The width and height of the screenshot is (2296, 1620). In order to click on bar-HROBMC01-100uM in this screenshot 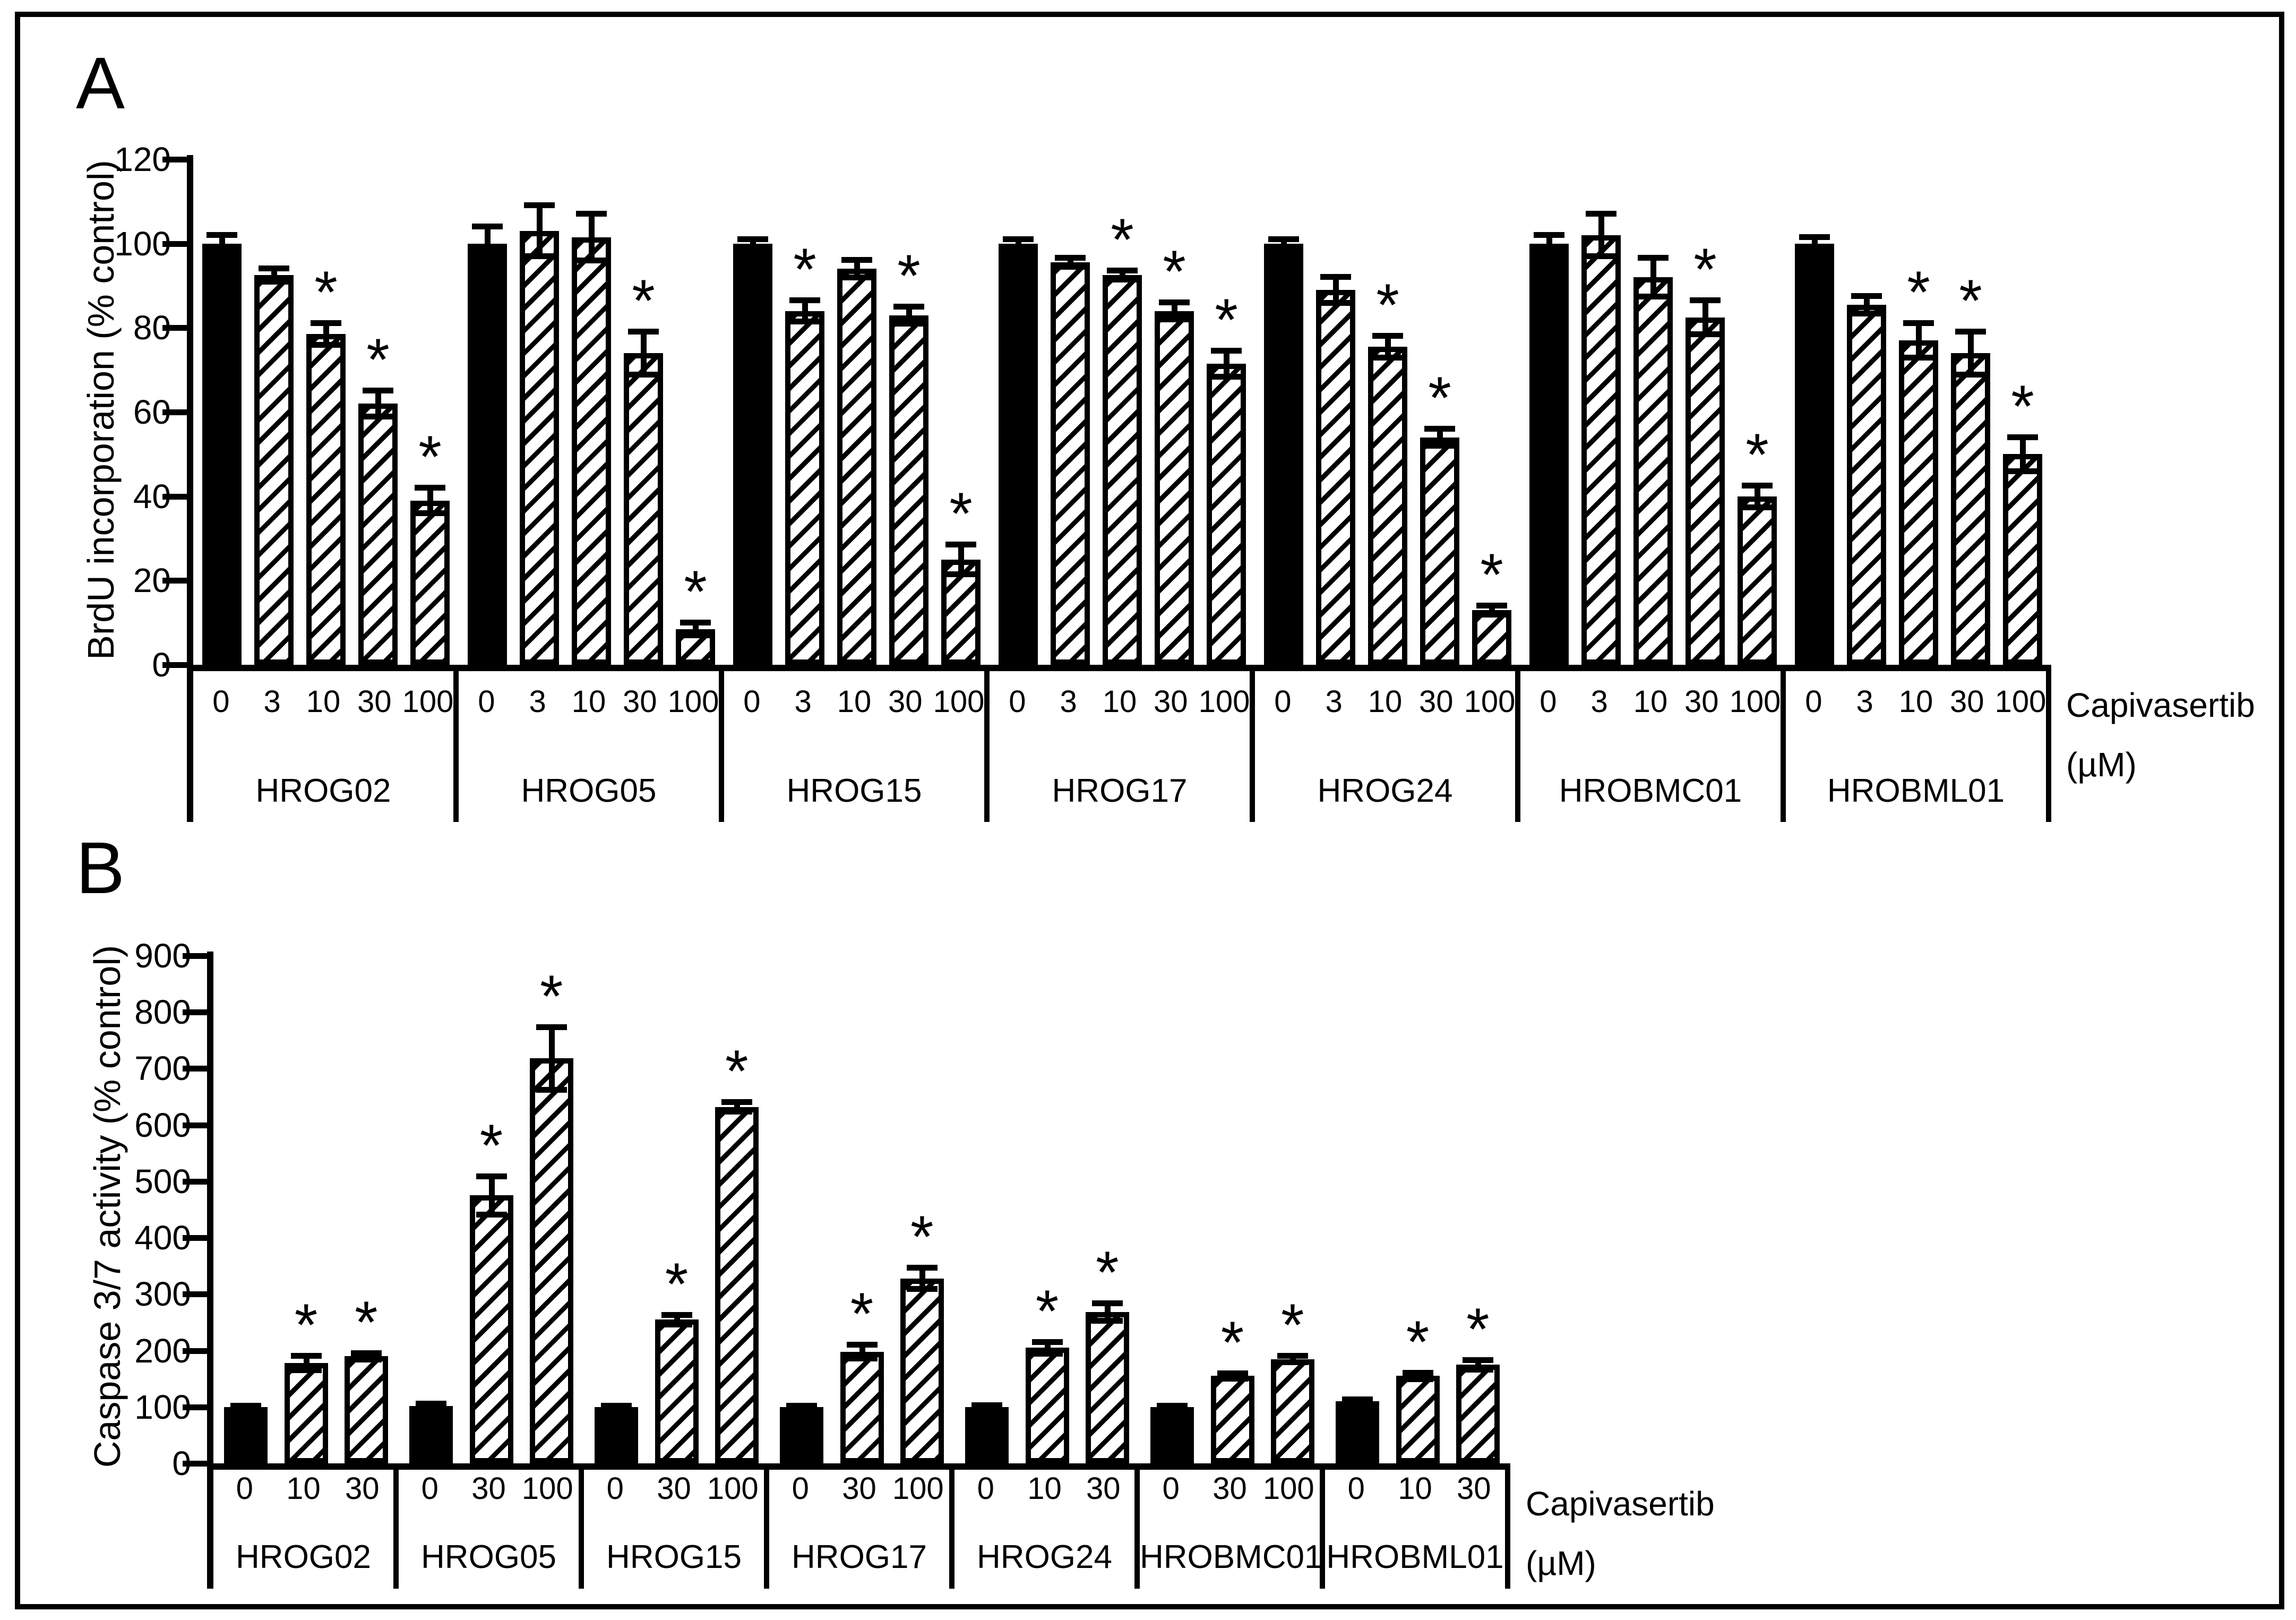, I will do `click(1757, 581)`.